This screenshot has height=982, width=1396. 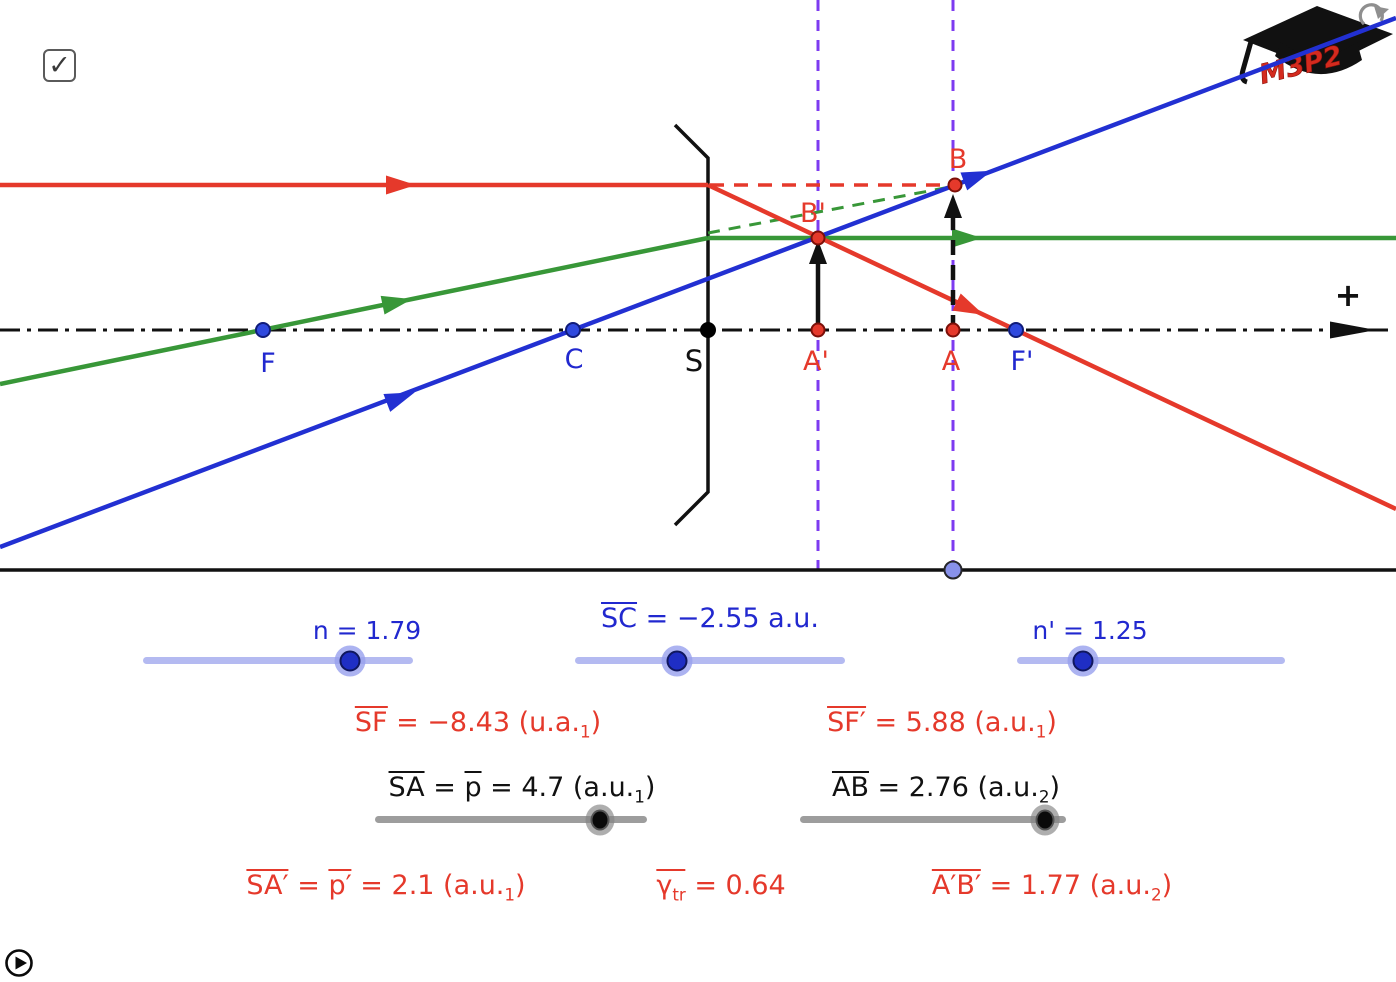 I want to click on reset-button, so click(x=1373, y=14).